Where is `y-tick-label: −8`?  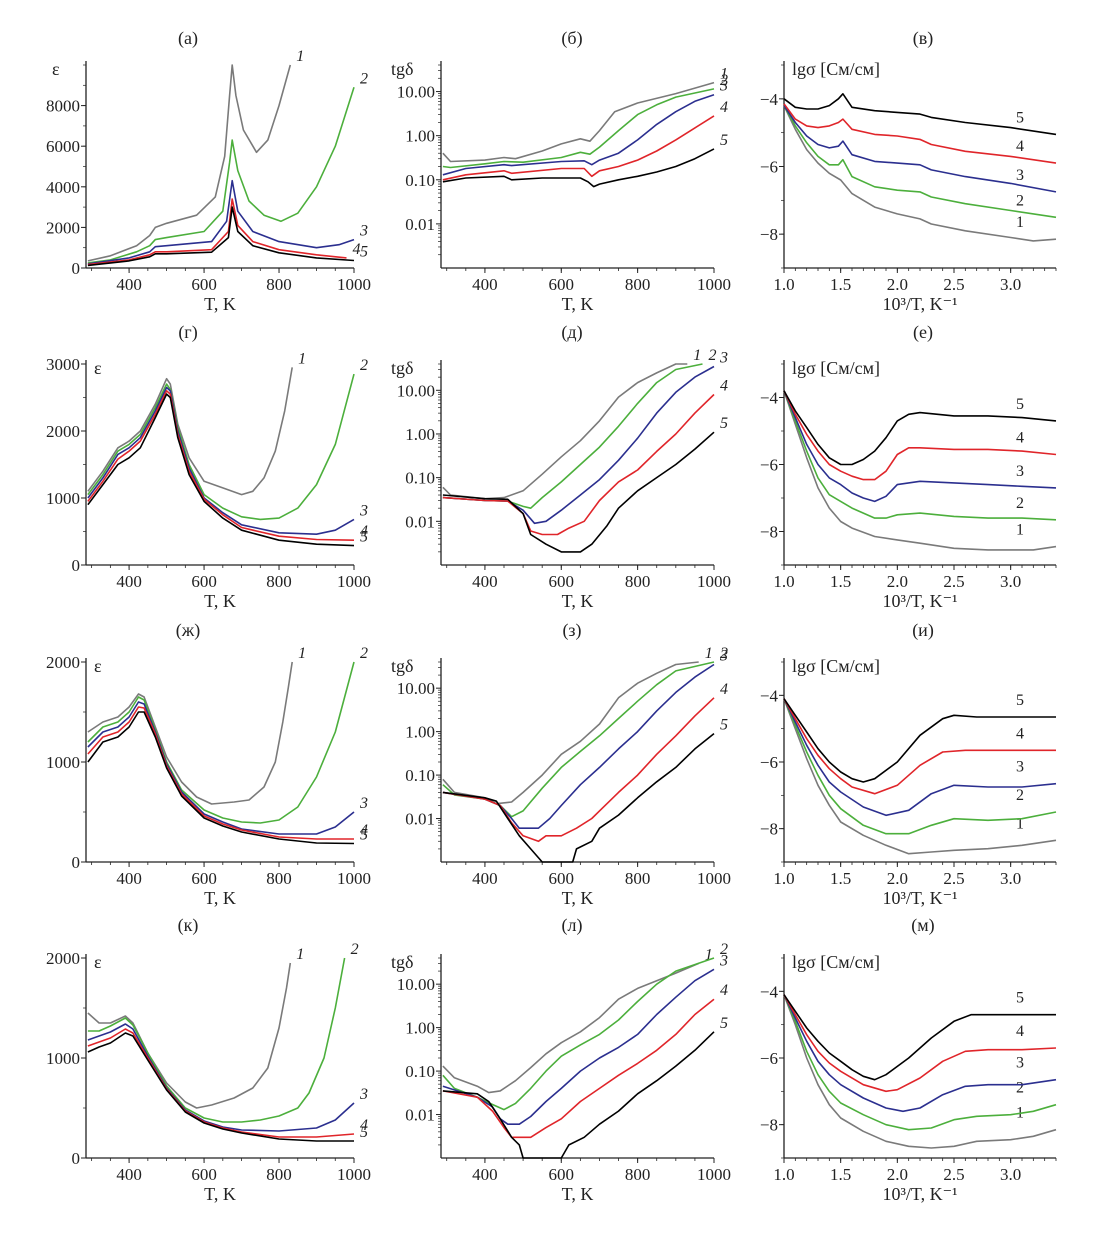 y-tick-label: −8 is located at coordinates (769, 829).